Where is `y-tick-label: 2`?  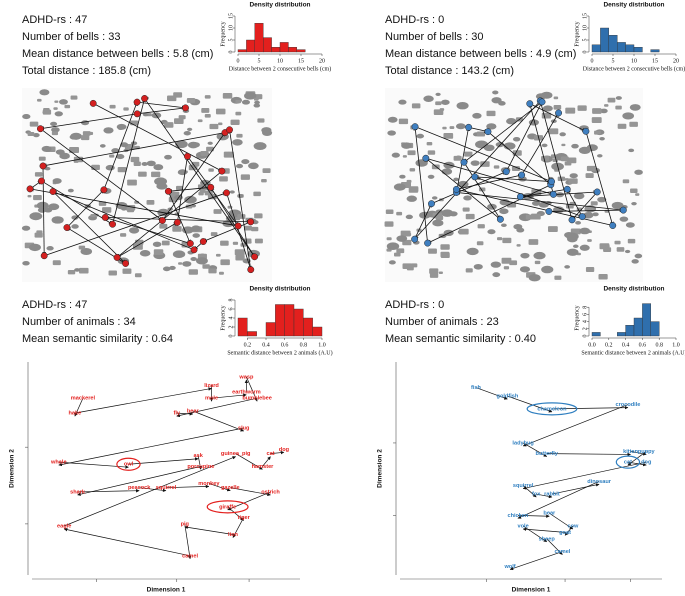 y-tick-label: 2 is located at coordinates (231, 327).